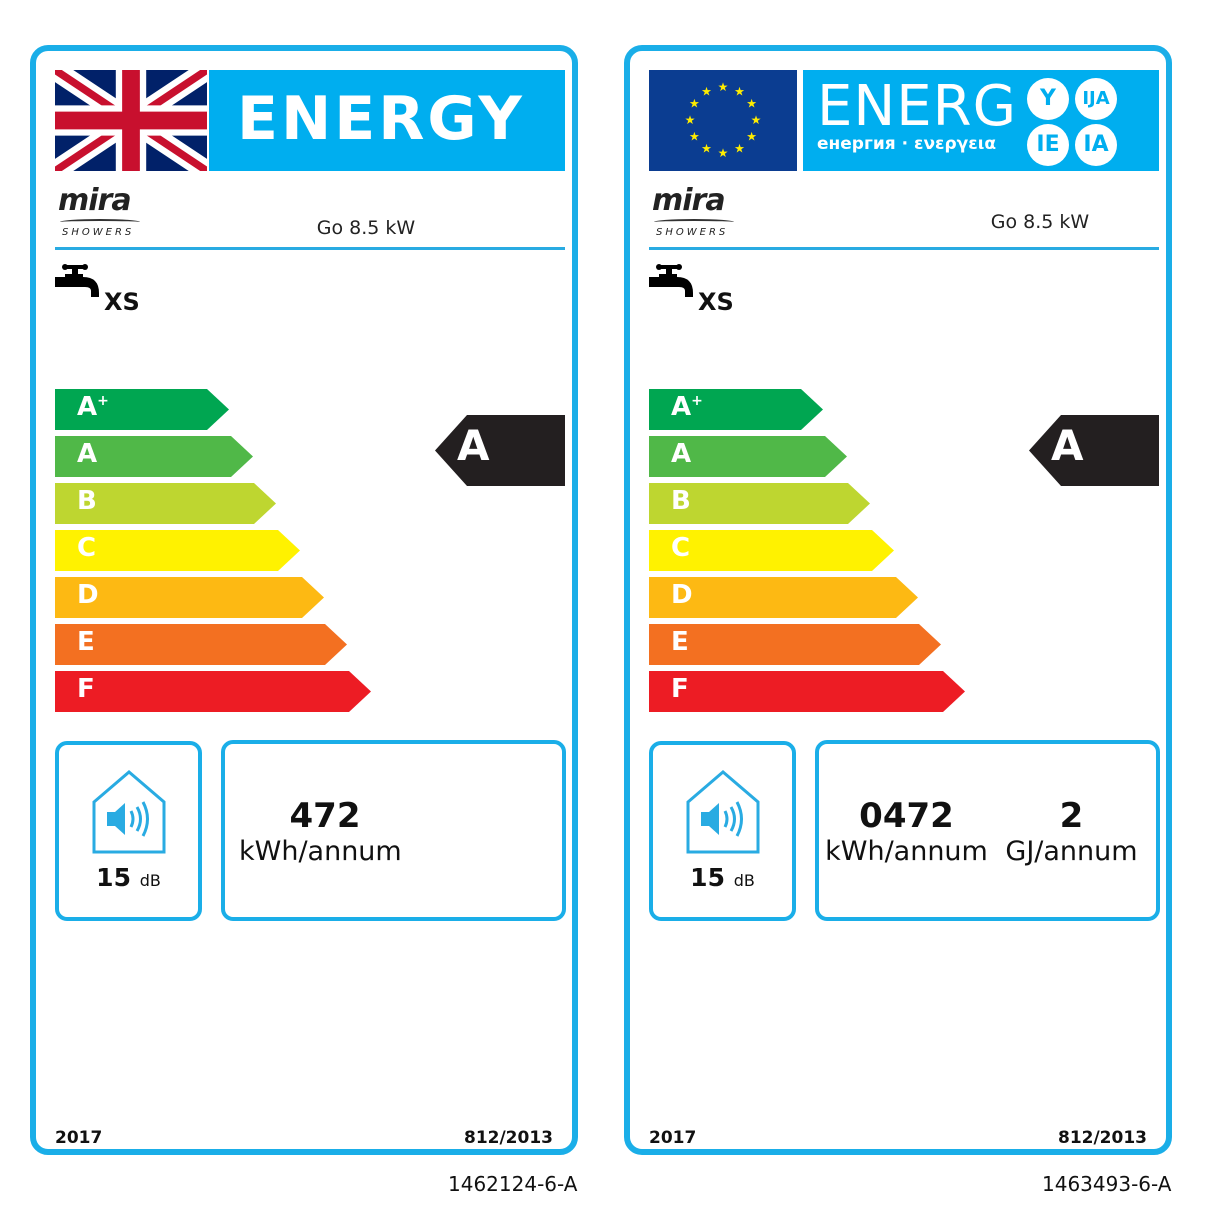 Image resolution: width=1211 pixels, height=1211 pixels. I want to click on class-letter: F, so click(86, 689).